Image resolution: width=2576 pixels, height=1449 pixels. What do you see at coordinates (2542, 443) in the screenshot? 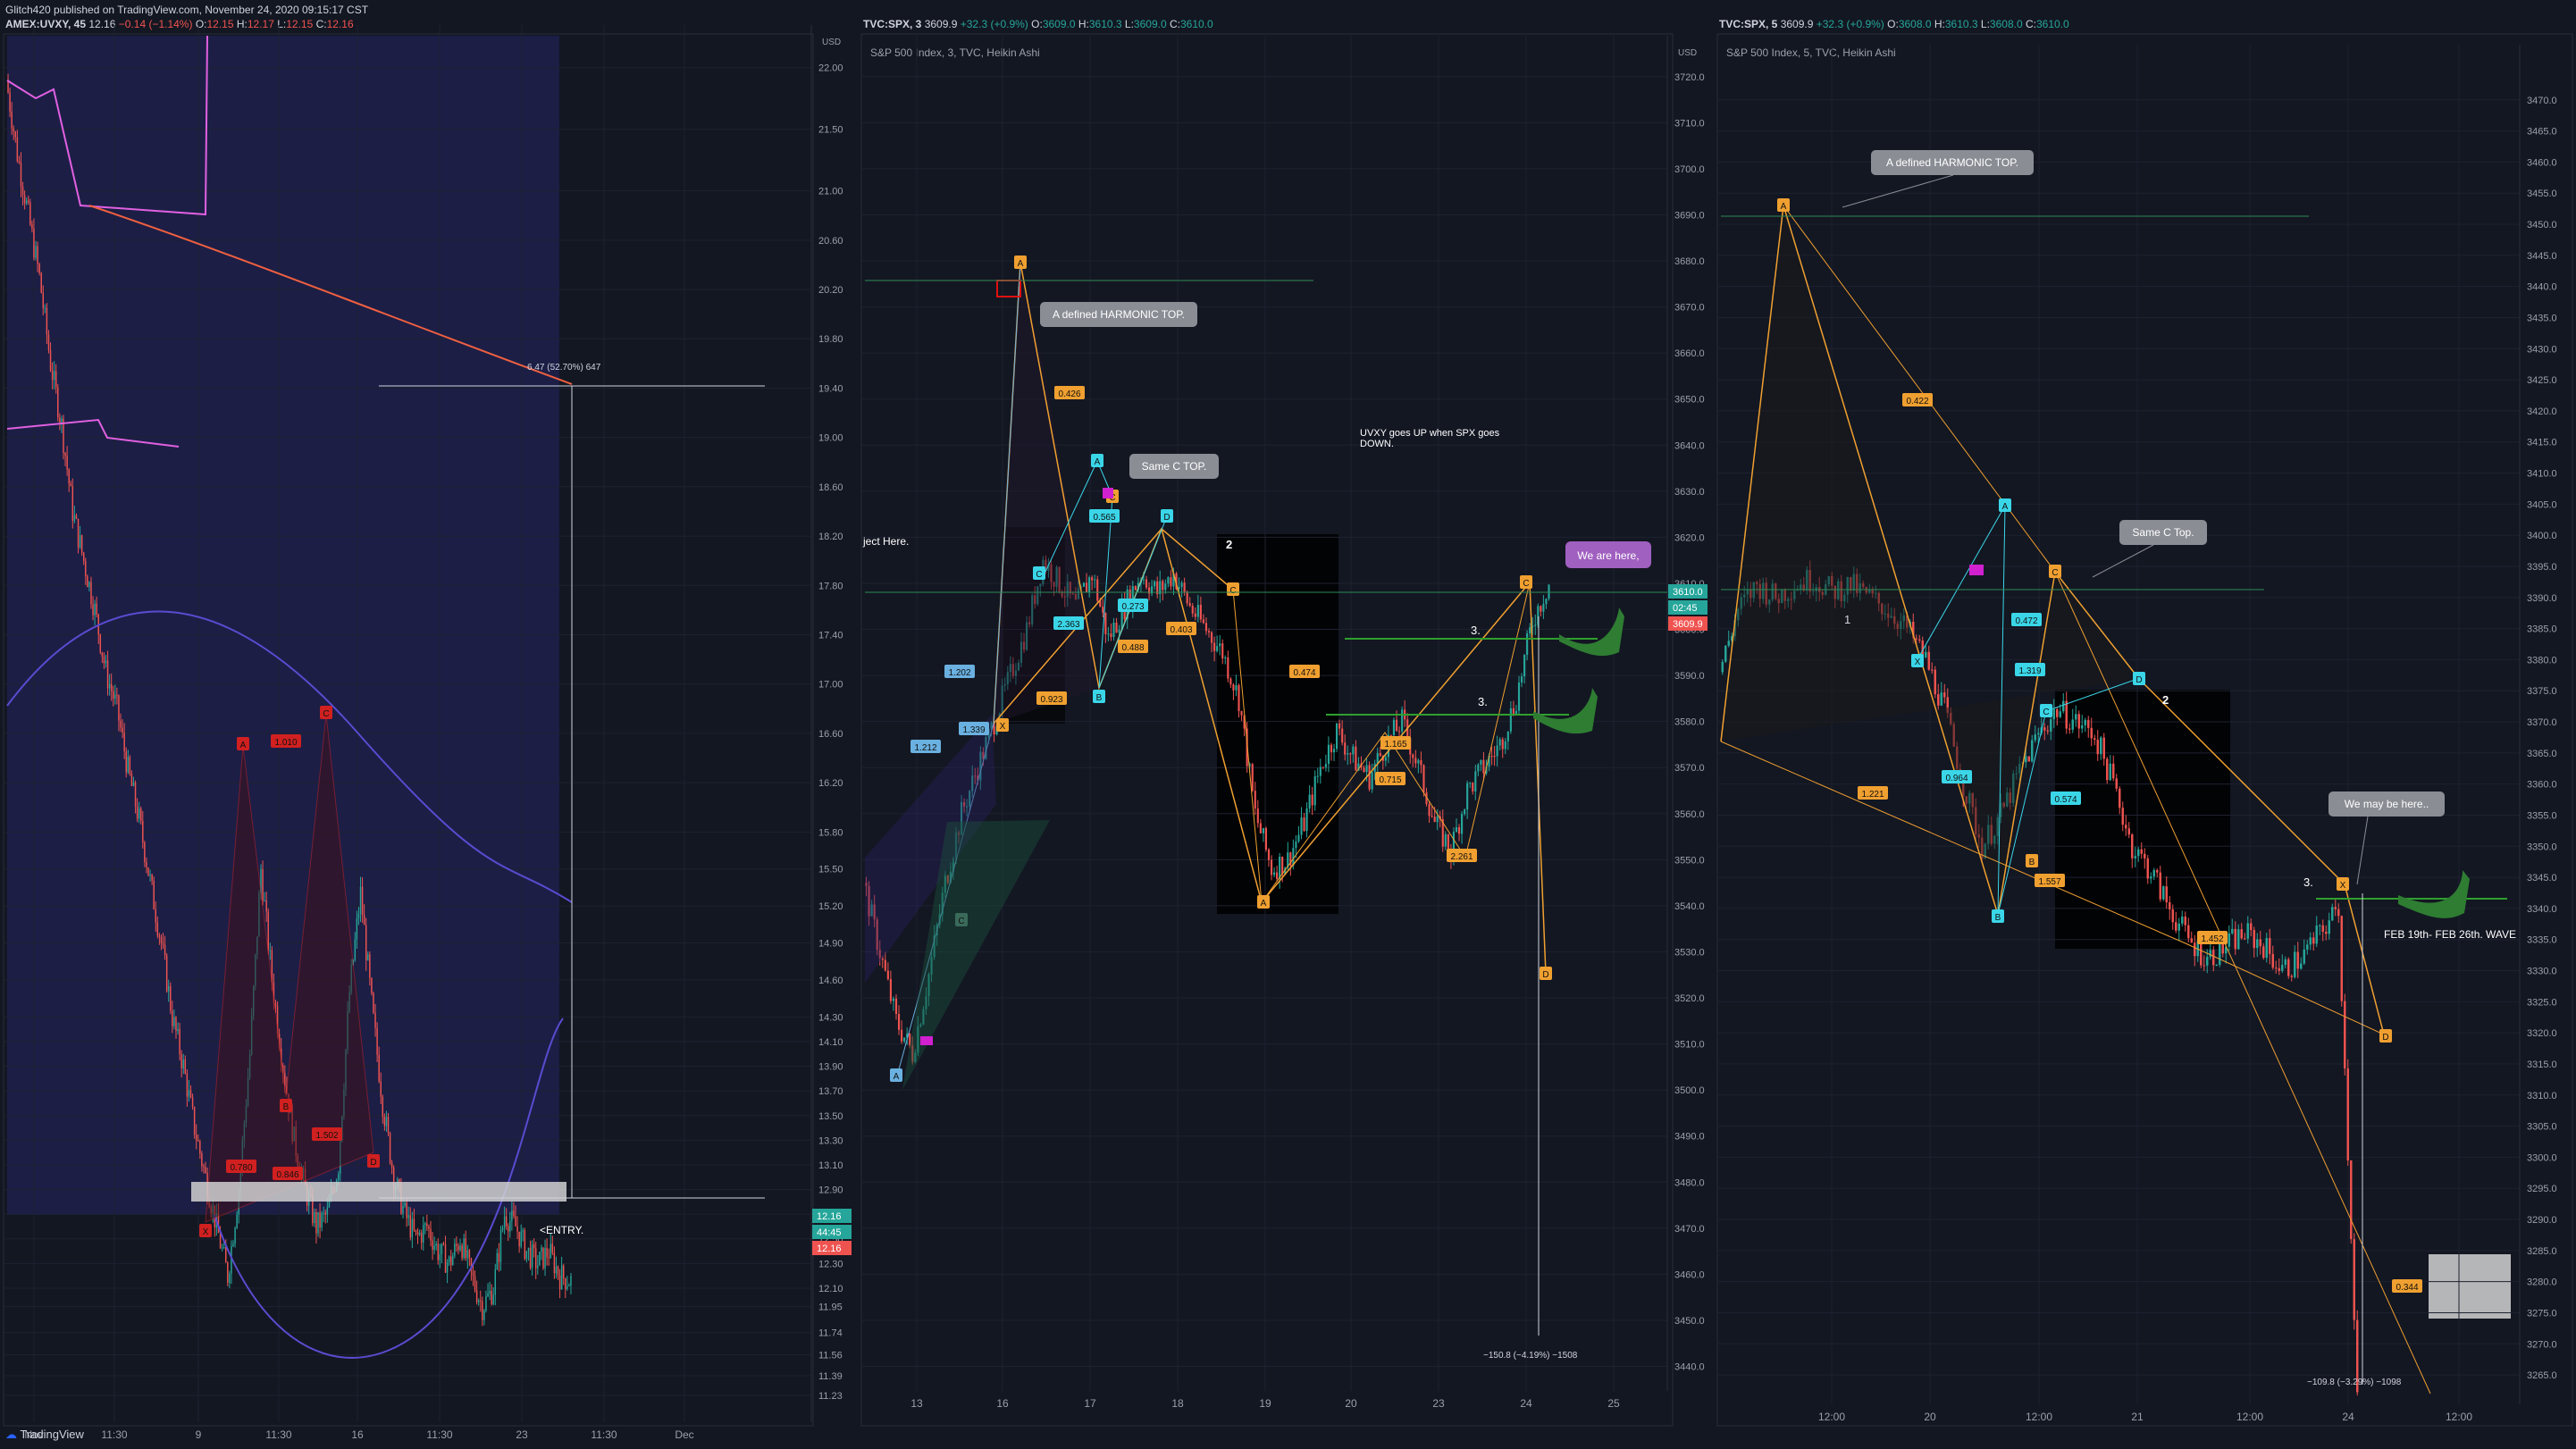
I see `y-tick-label: 3415.0` at bounding box center [2542, 443].